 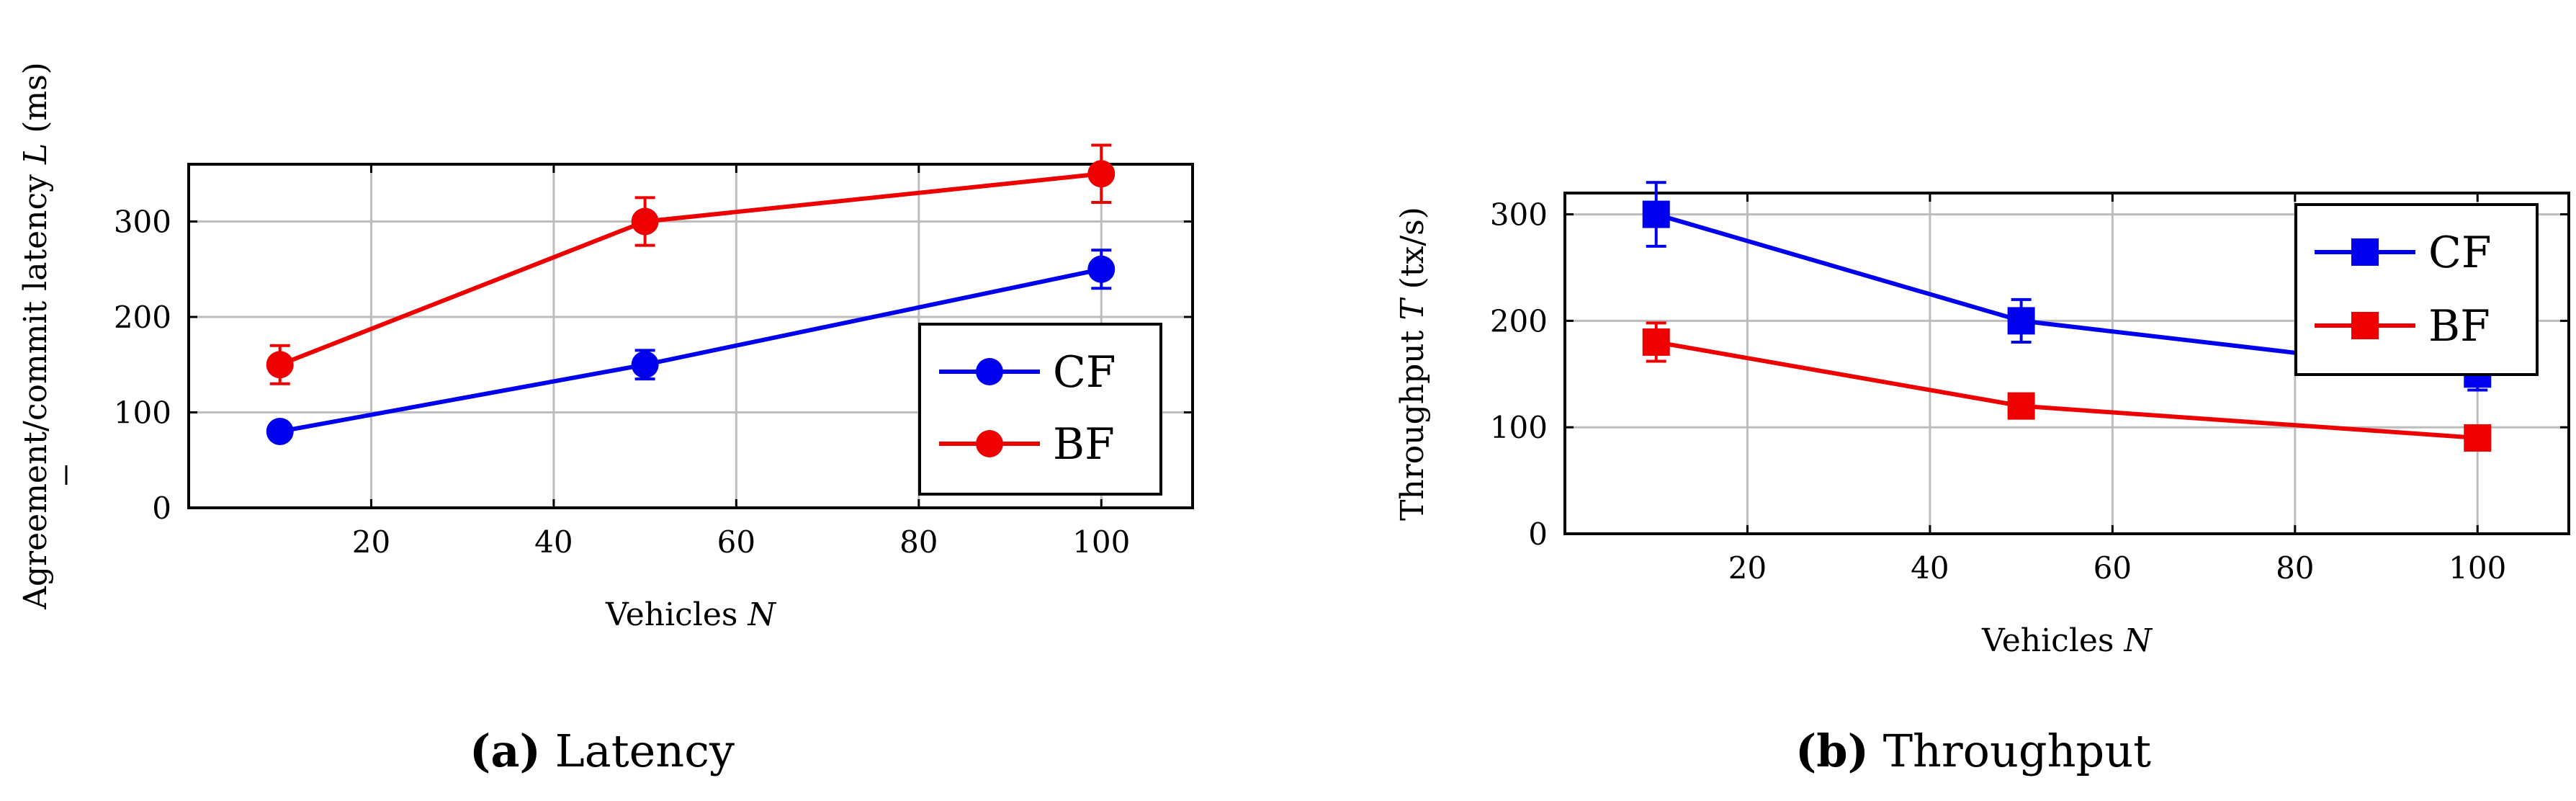 I want to click on latency-series, so click(x=691, y=294).